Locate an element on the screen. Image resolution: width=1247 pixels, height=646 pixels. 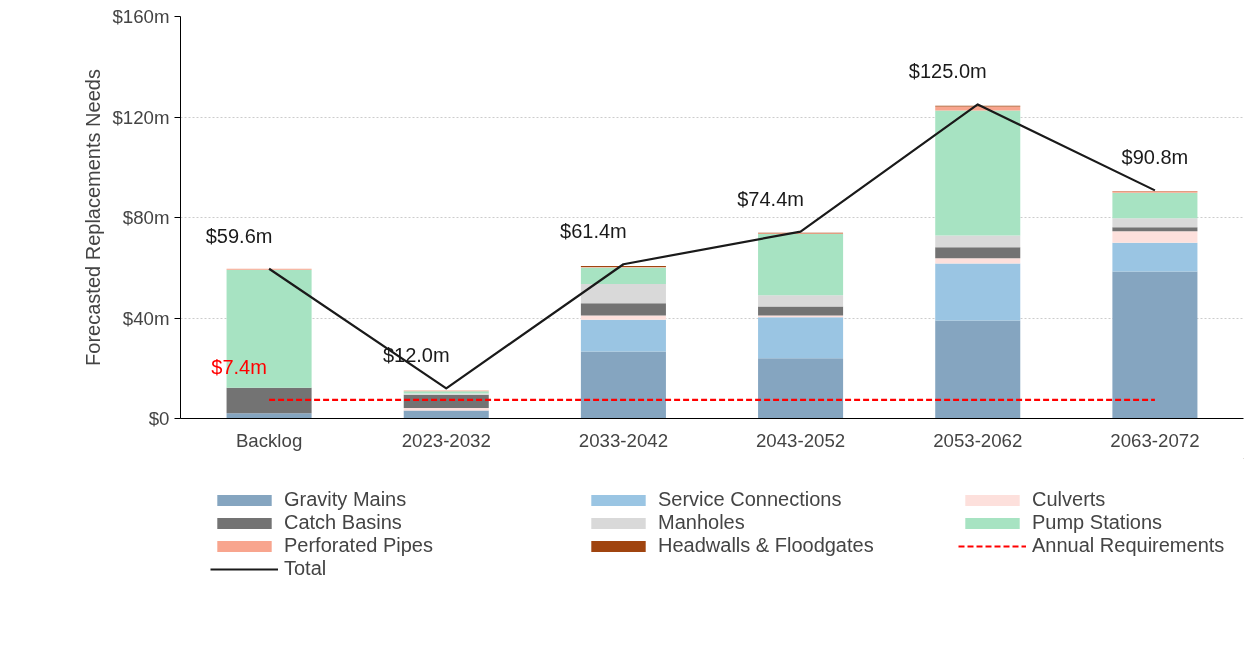
legend-label: Gravity Mains is located at coordinates (346, 499).